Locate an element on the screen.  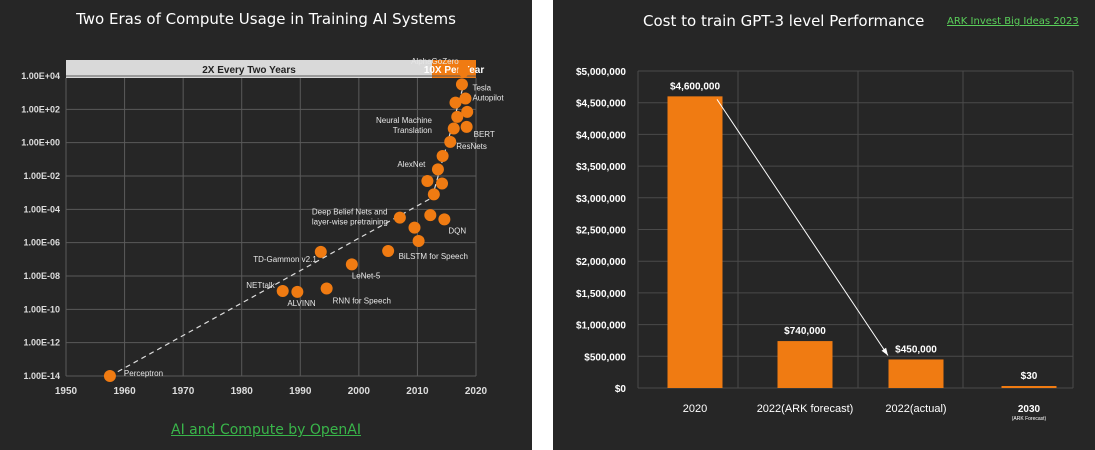
point-label: Tesla is located at coordinates (481, 88).